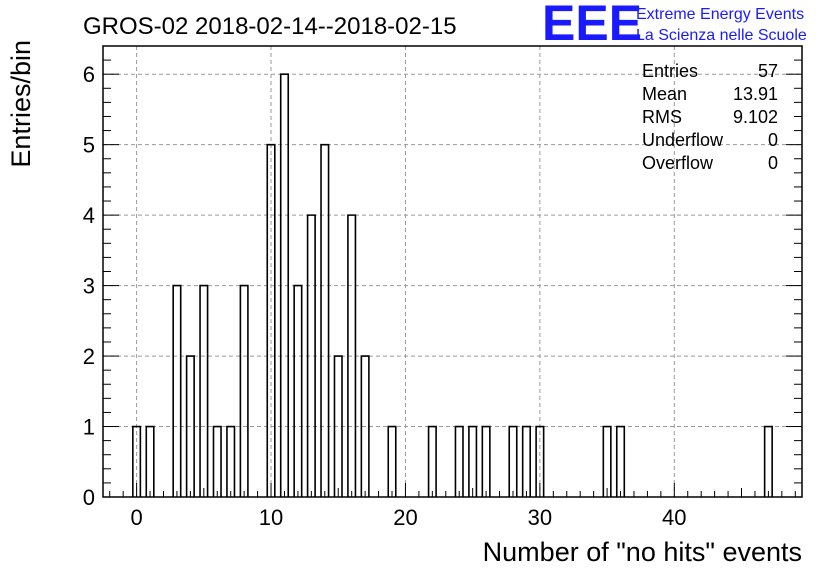  I want to click on y-tick-label: 1, so click(89, 427).